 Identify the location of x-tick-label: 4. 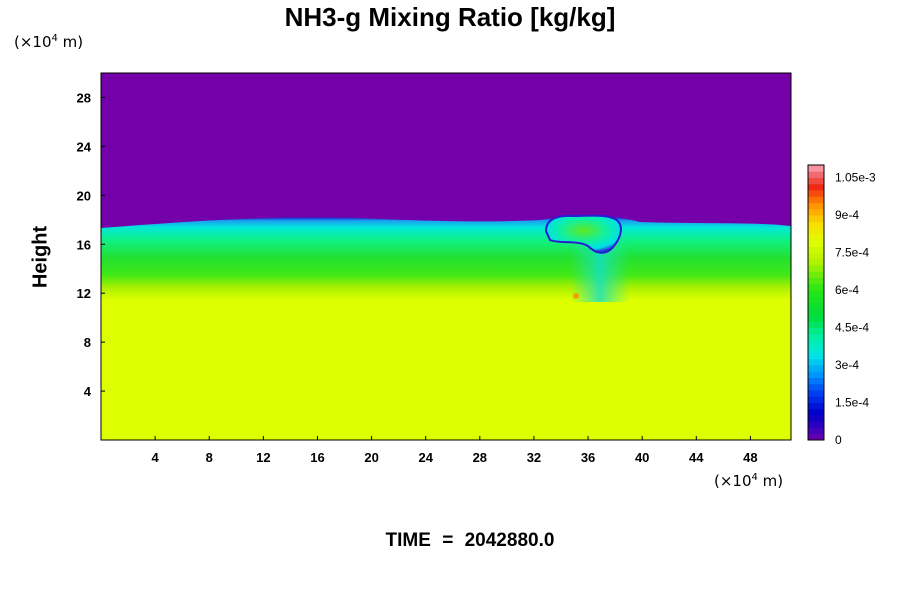
(156, 457).